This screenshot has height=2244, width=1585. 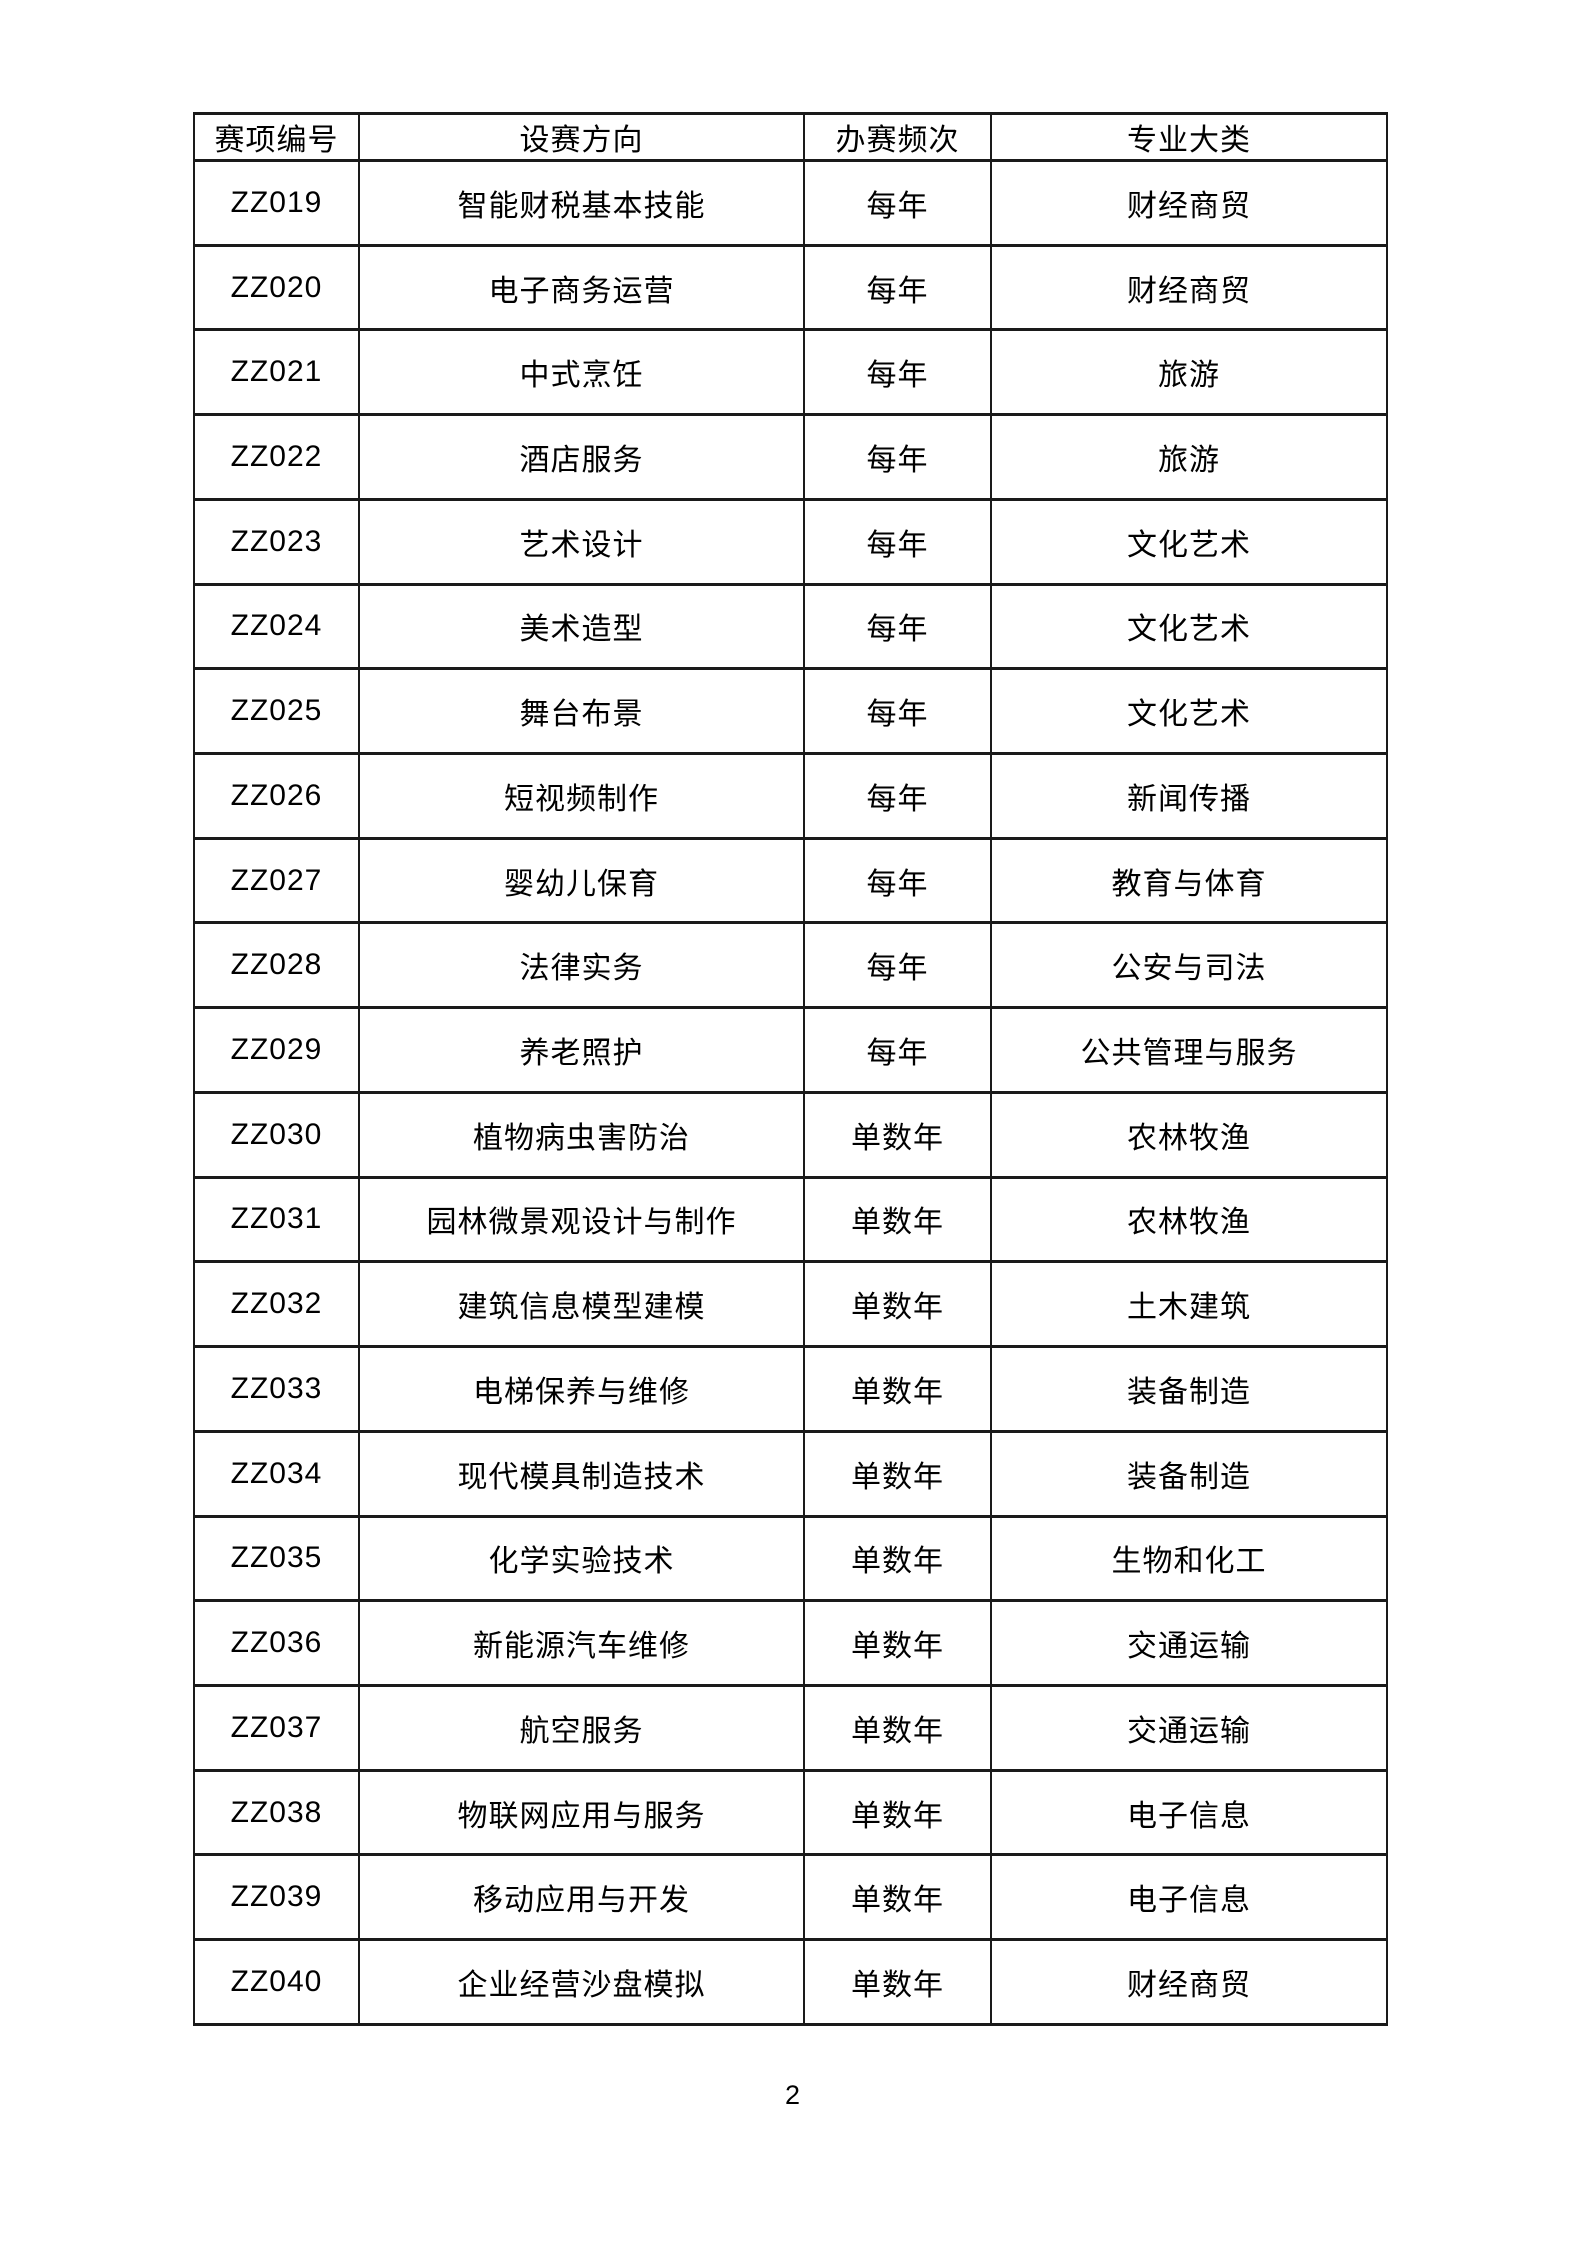 I want to click on cell-competition-code: ZZ026, so click(x=276, y=796).